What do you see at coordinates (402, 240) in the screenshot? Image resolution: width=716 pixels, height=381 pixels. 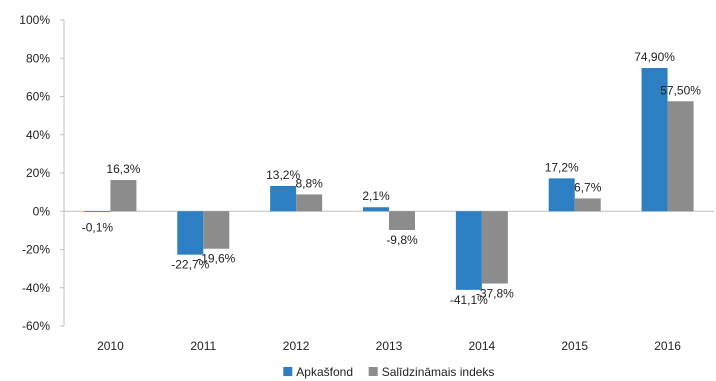 I see `data-label: -9,8%` at bounding box center [402, 240].